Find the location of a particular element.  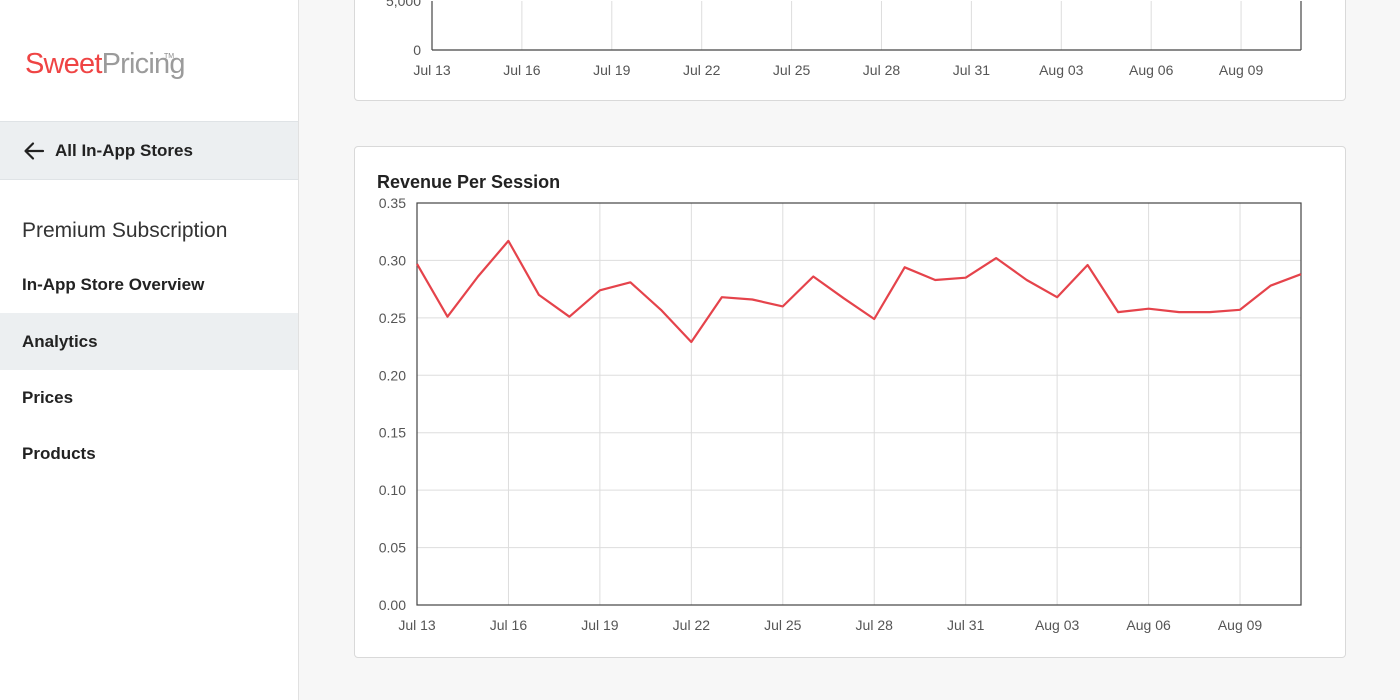

nav-item-overview: In-App Store Overview is located at coordinates (113, 284).